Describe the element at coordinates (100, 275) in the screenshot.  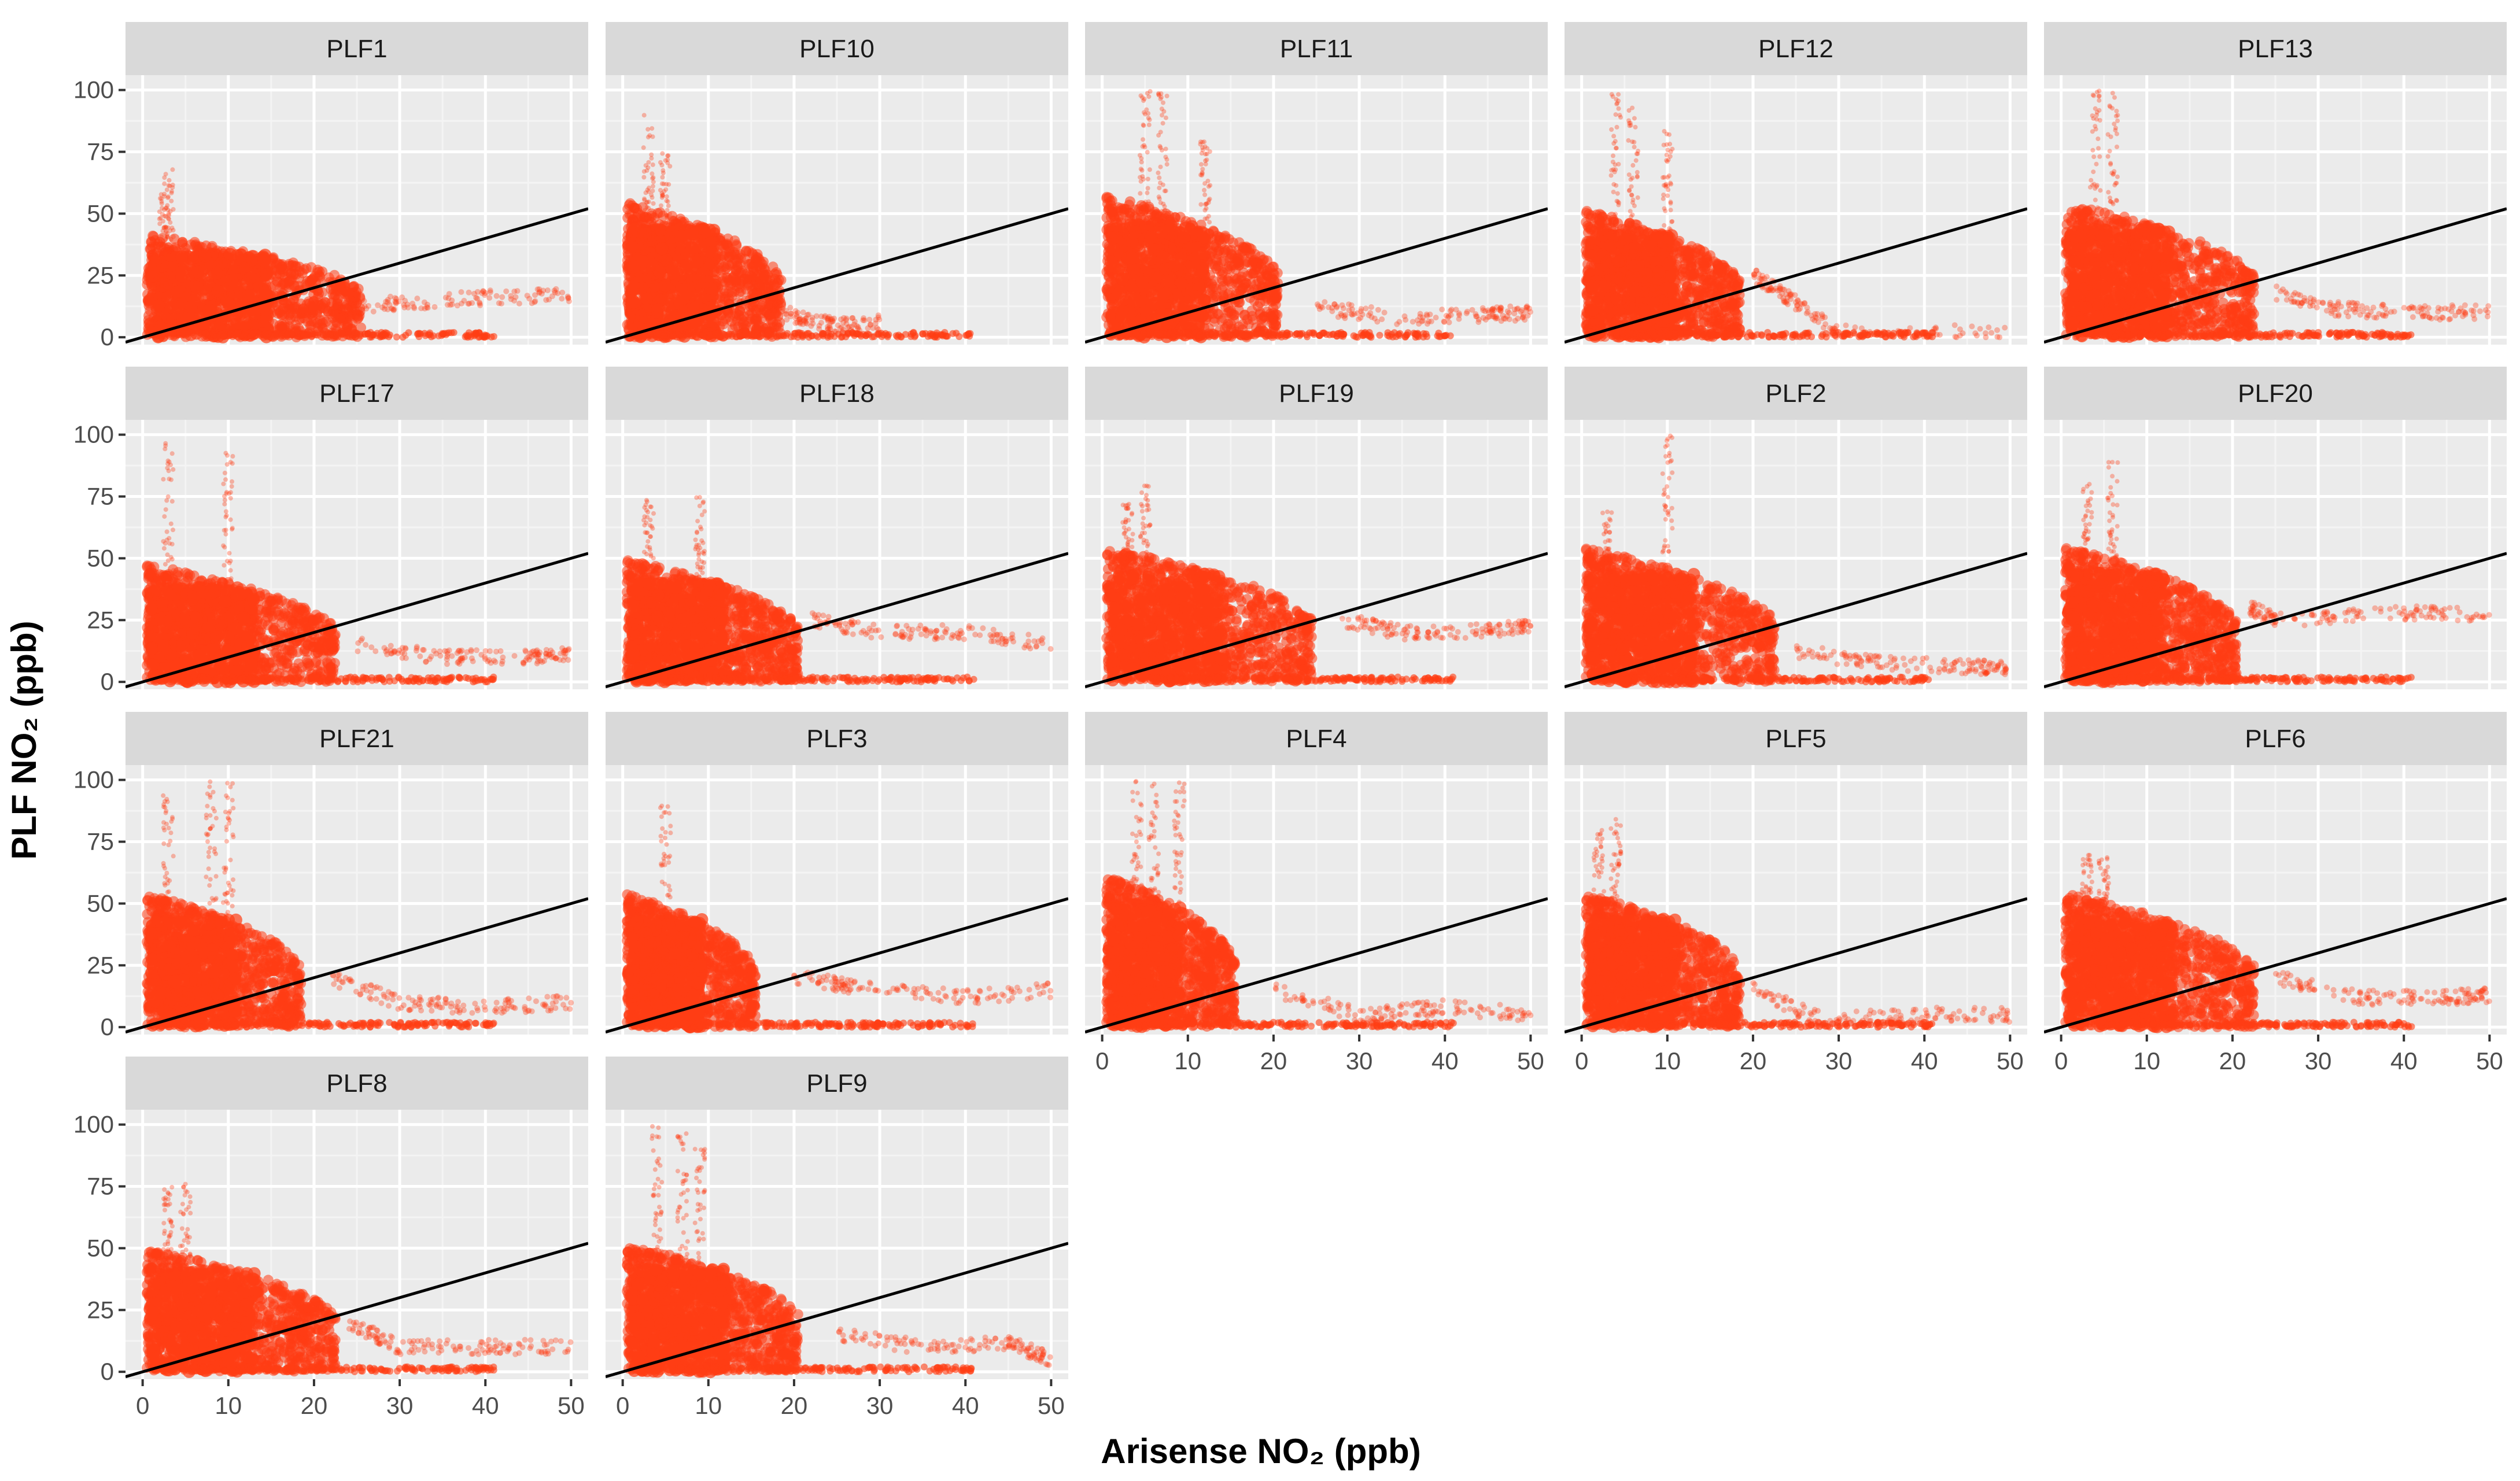
I see `y-tick-label: 25` at that location.